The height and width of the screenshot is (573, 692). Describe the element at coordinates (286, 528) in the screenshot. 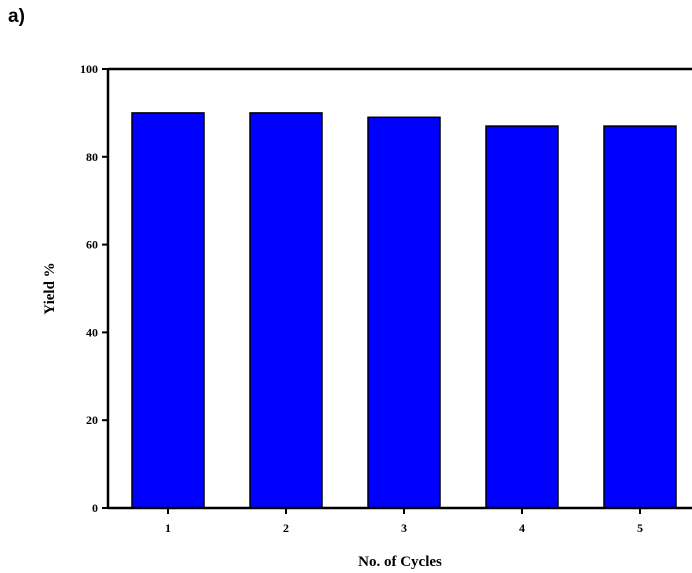

I see `x-tick-label-2: 2` at that location.